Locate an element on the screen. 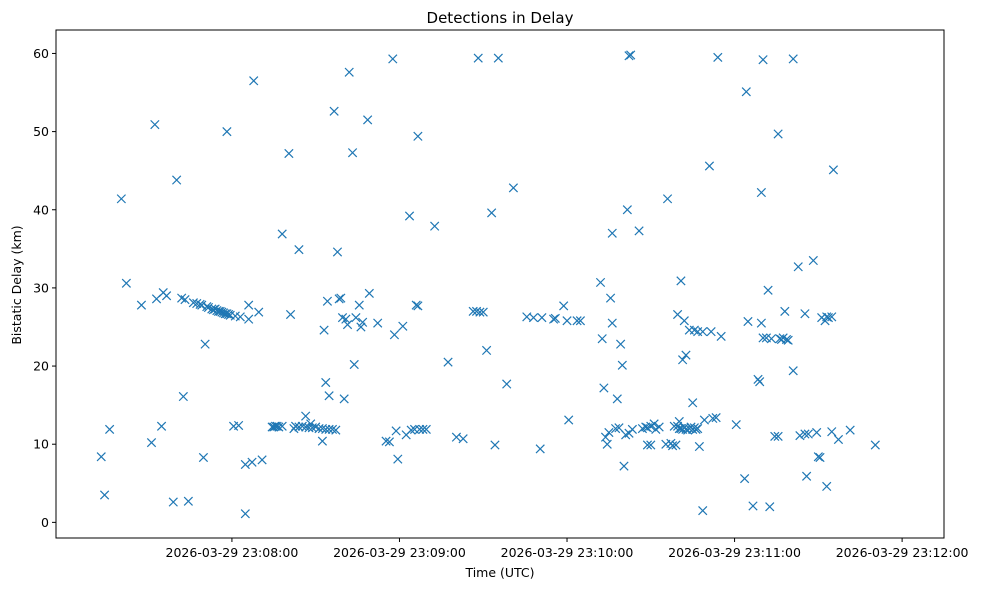 Image resolution: width=984 pixels, height=590 pixels. y-axis-ticks: 0 10 20 30 40 50 60 is located at coordinates (44, 288).